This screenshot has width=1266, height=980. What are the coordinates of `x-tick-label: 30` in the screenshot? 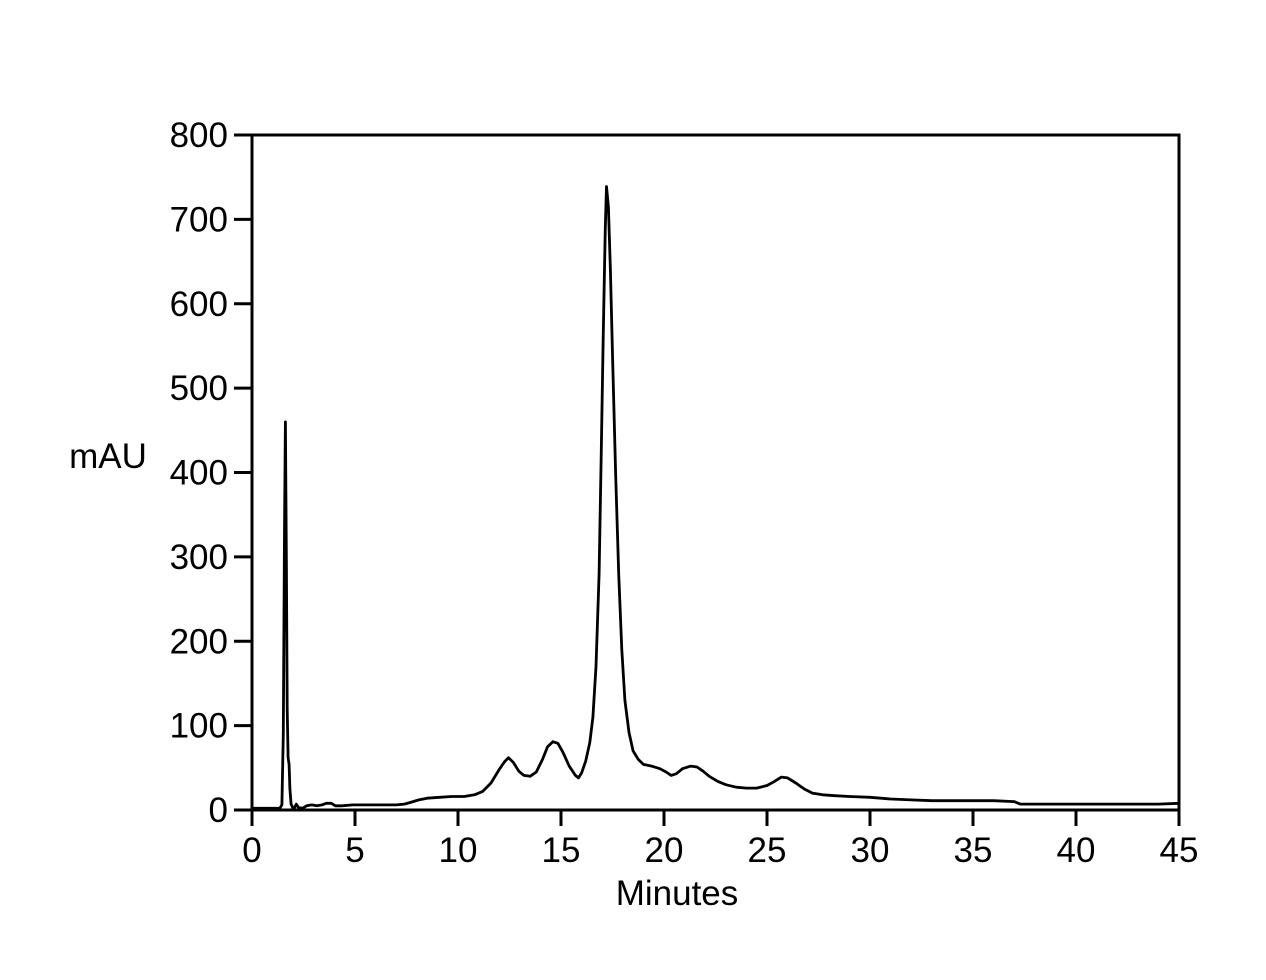 It's located at (870, 850).